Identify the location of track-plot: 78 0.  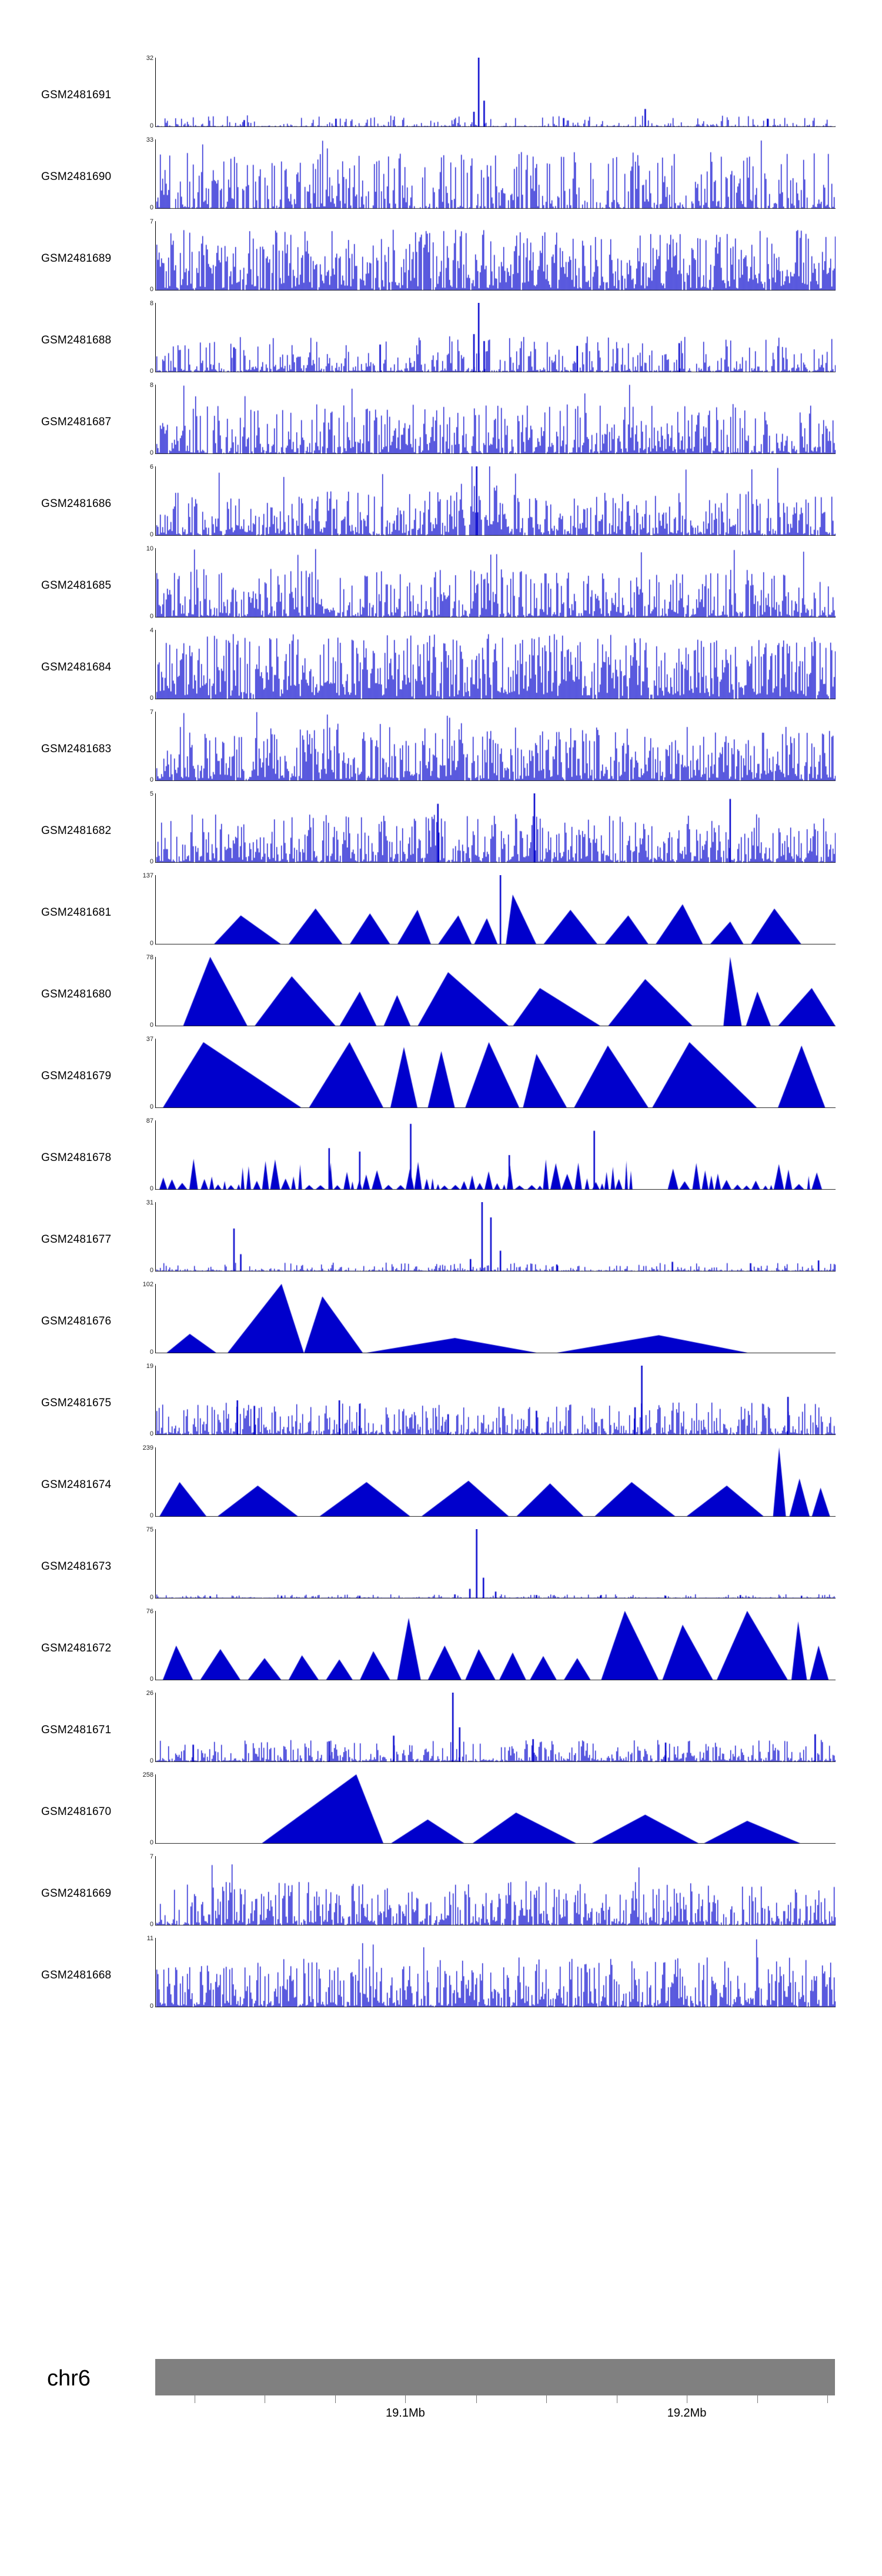
(491, 992).